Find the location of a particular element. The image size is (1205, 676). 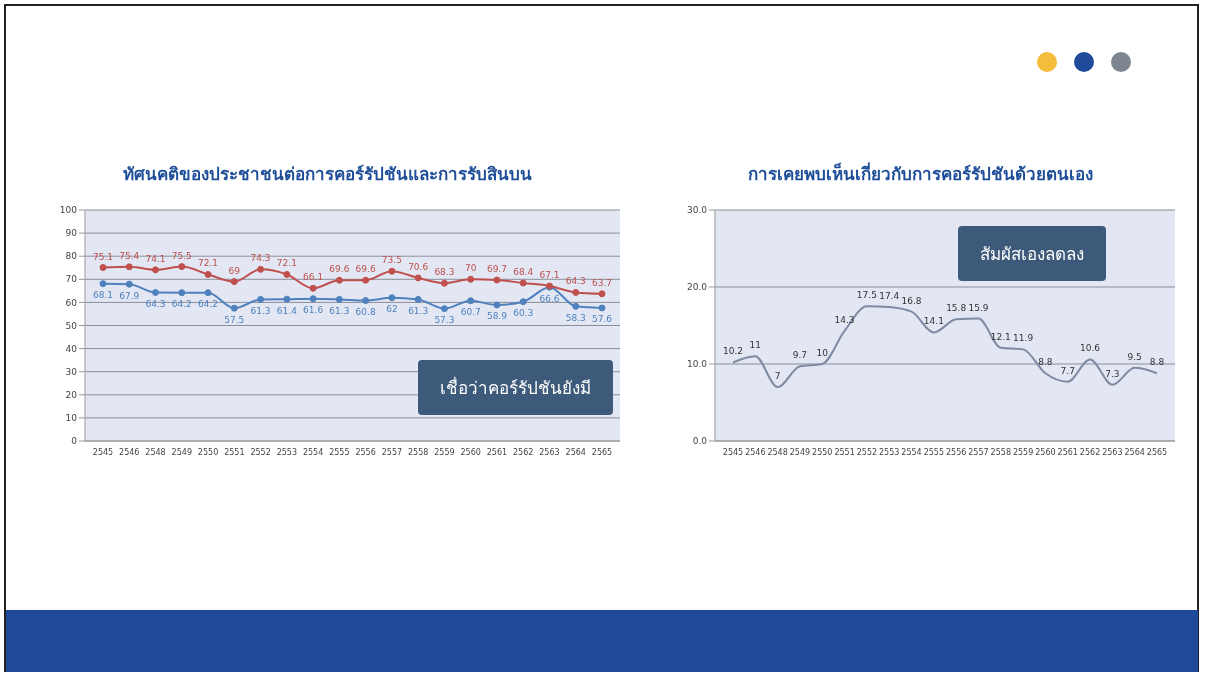

data-label: 68.4 is located at coordinates (523, 272).